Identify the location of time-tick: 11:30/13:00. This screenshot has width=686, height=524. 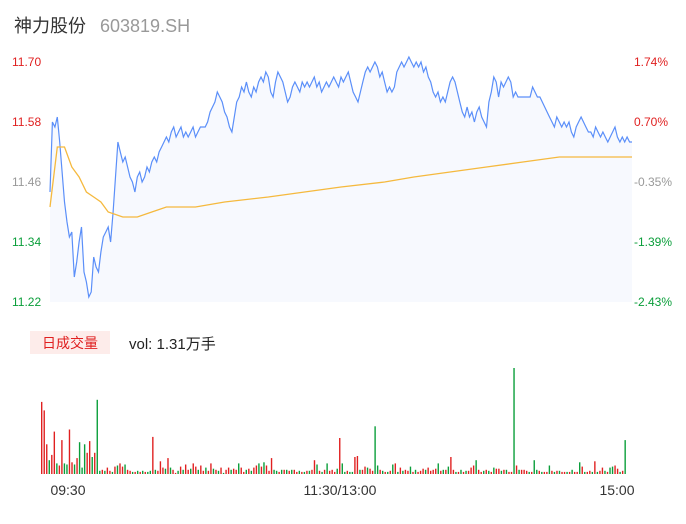
(340, 490).